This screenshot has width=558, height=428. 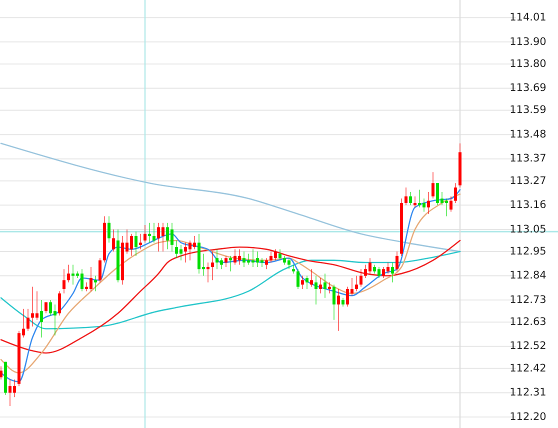 What do you see at coordinates (528, 322) in the screenshot?
I see `y-tick-label: 112.63` at bounding box center [528, 322].